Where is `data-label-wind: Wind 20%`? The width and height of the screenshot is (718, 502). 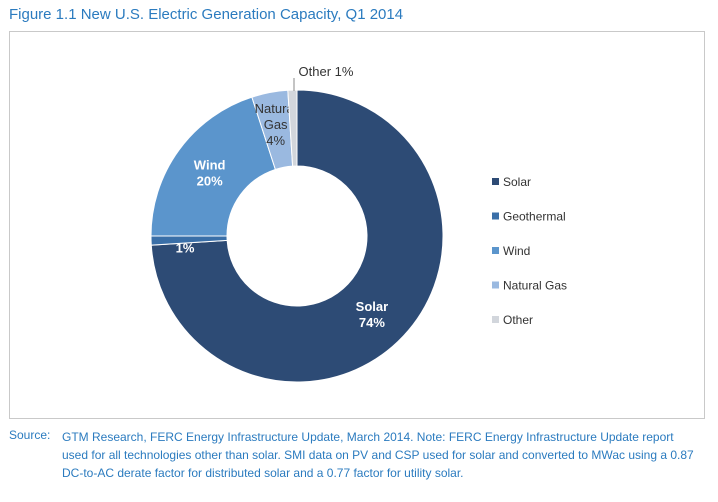
data-label-wind: Wind 20% is located at coordinates (210, 173).